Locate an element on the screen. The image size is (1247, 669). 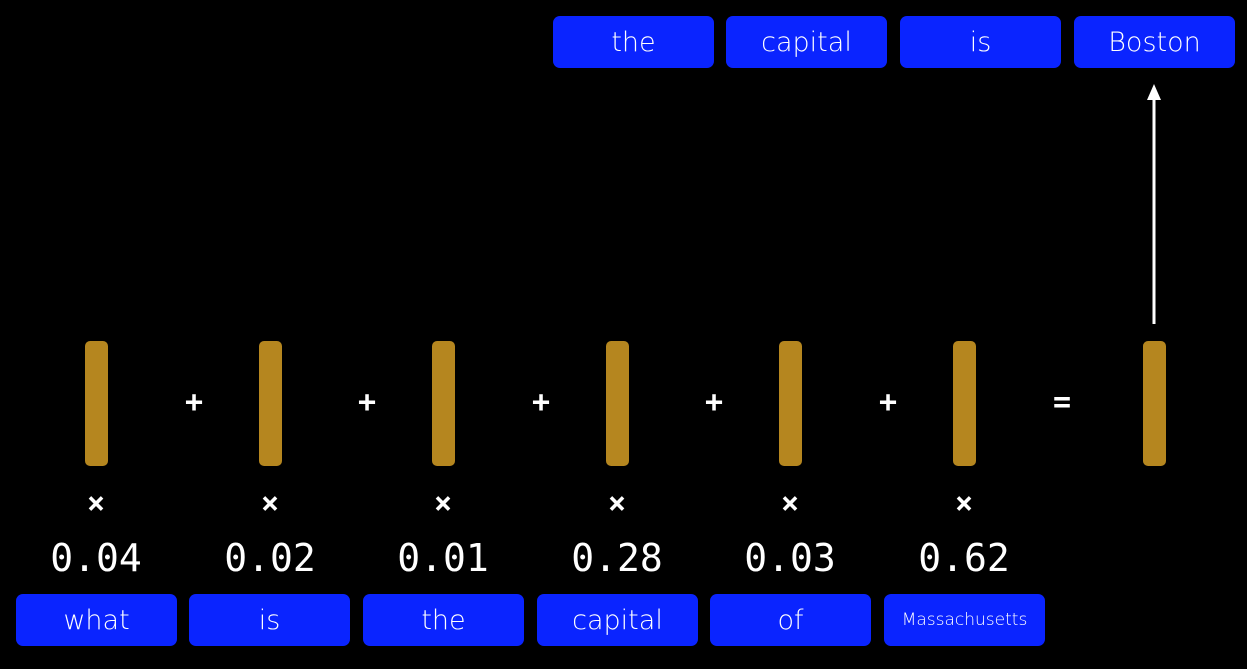
result-vector is located at coordinates (1154, 403).